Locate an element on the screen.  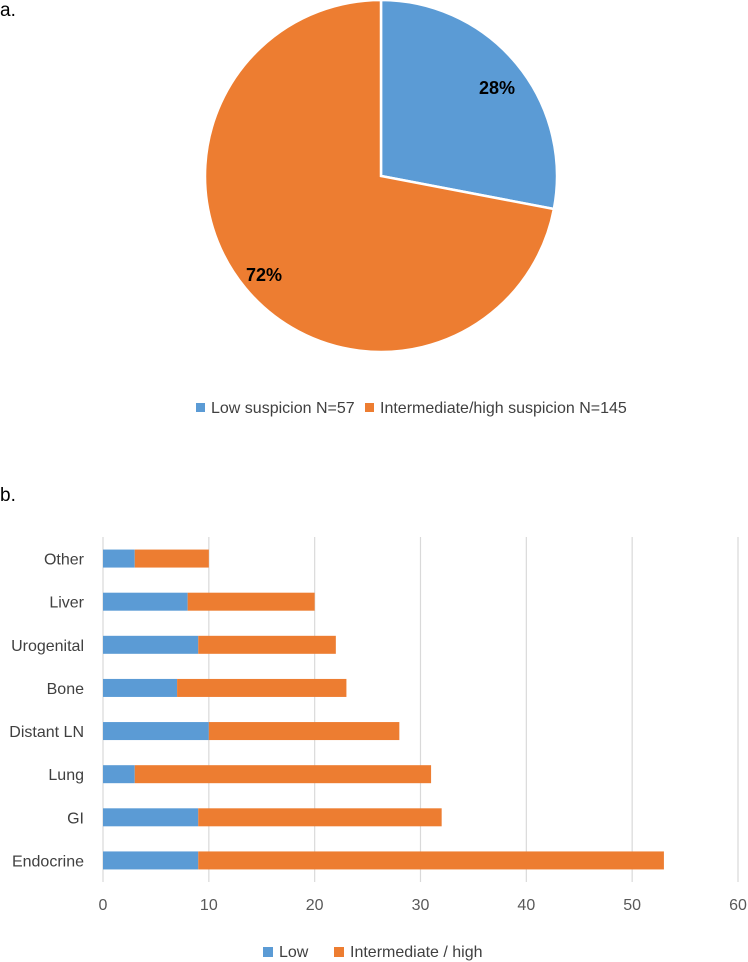
bar-legend-label-high: Intermediate / high is located at coordinates (416, 952).